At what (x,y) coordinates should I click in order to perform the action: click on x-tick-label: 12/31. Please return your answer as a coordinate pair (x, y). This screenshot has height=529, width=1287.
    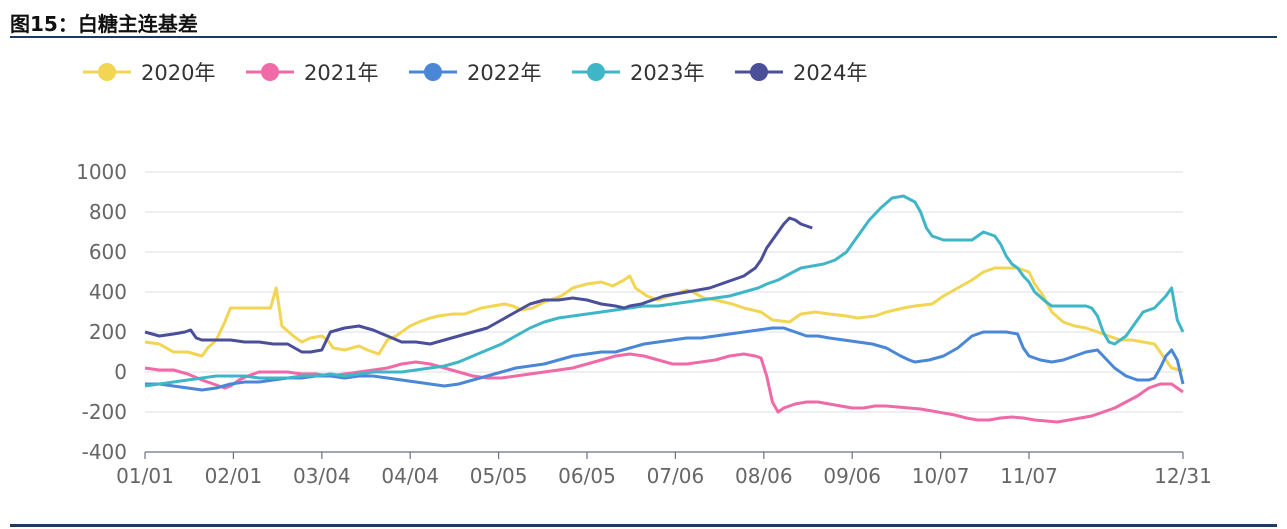
    Looking at the image, I should click on (1183, 476).